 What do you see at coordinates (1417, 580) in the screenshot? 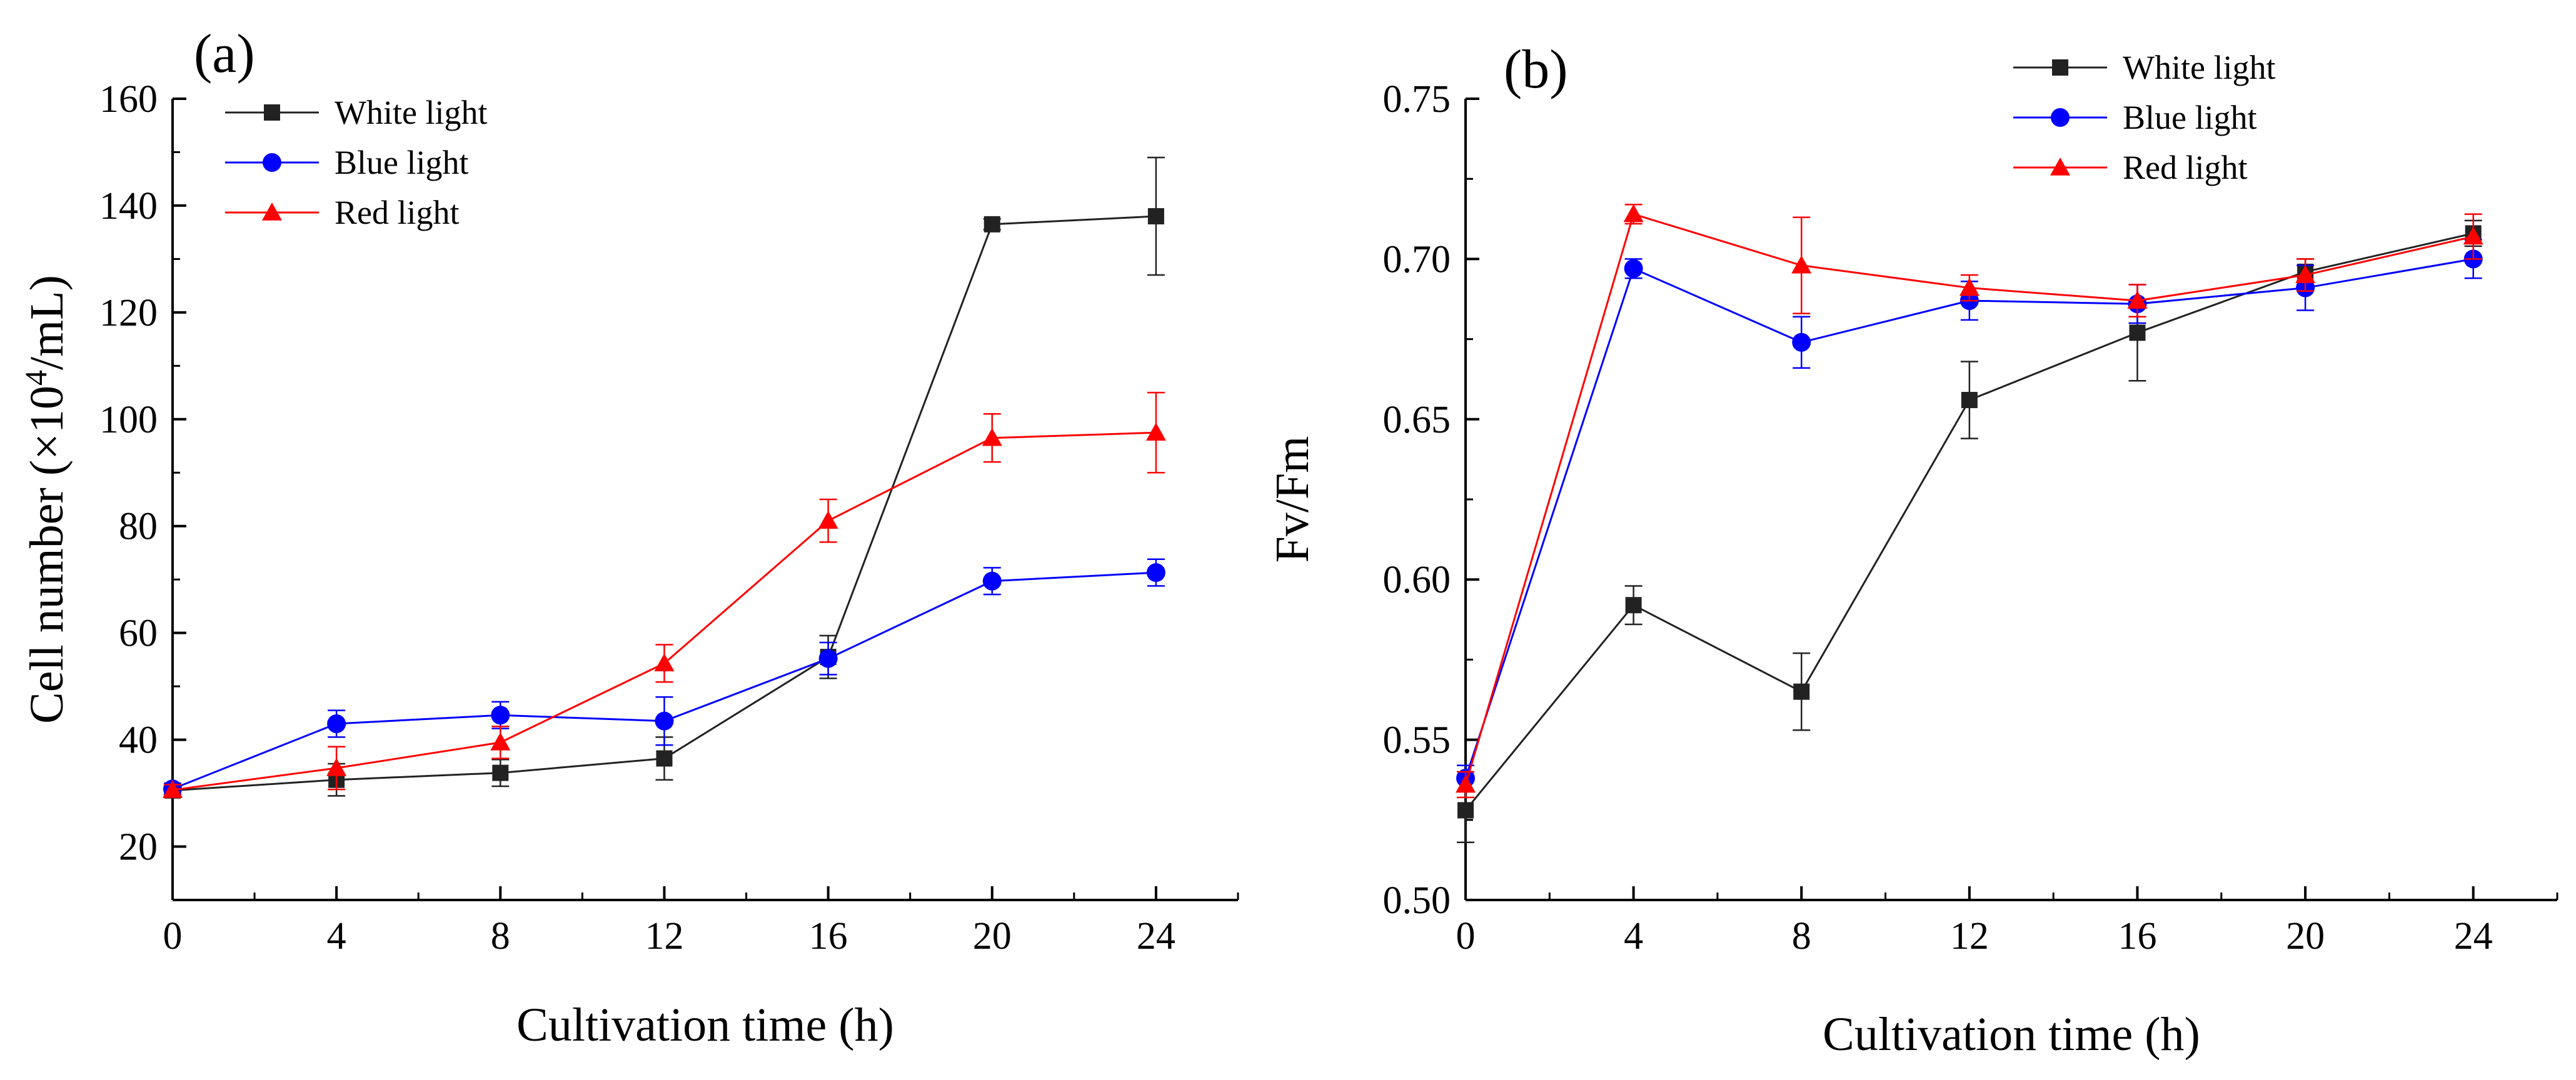
I see `y-tick-label: 0.60` at bounding box center [1417, 580].